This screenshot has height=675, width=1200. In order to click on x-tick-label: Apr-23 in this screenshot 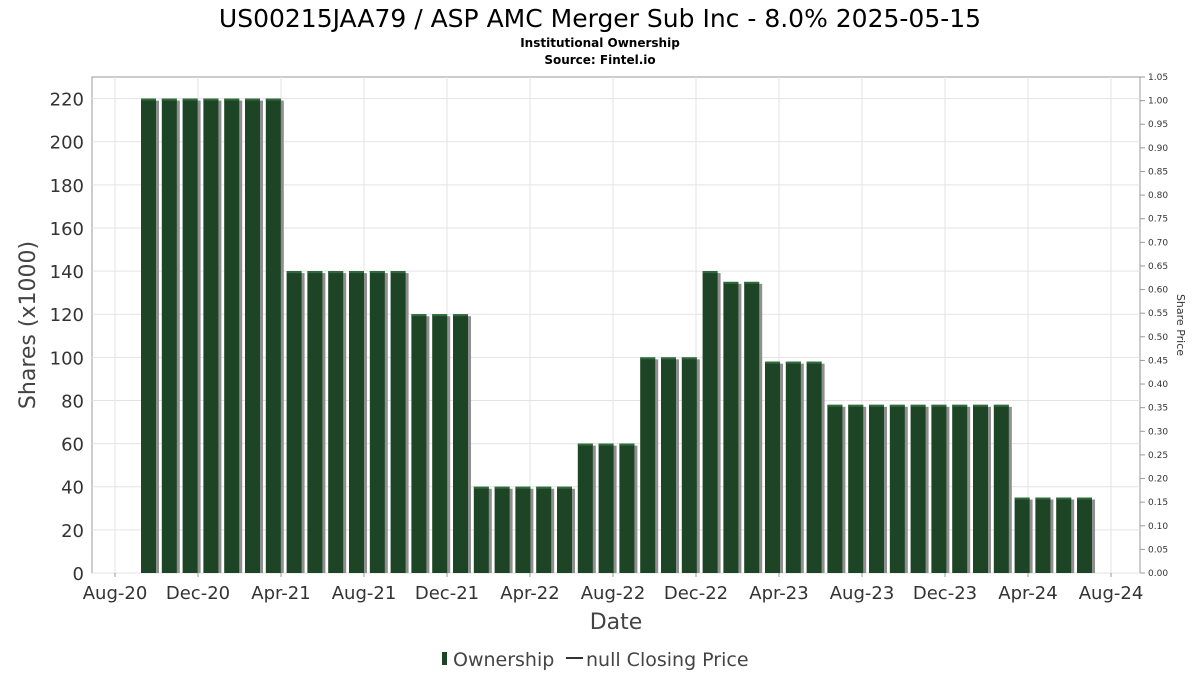, I will do `click(778, 593)`.